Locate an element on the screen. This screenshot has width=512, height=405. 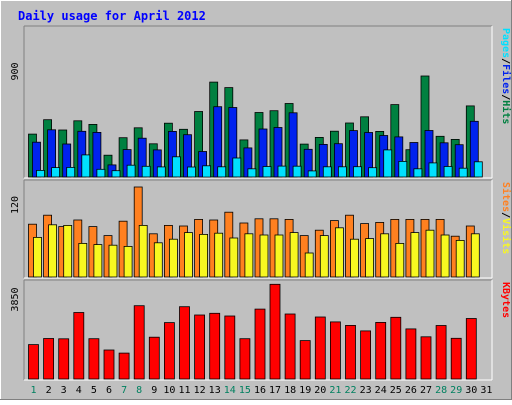
x-label-day-9: 9 is located at coordinates (154, 390).